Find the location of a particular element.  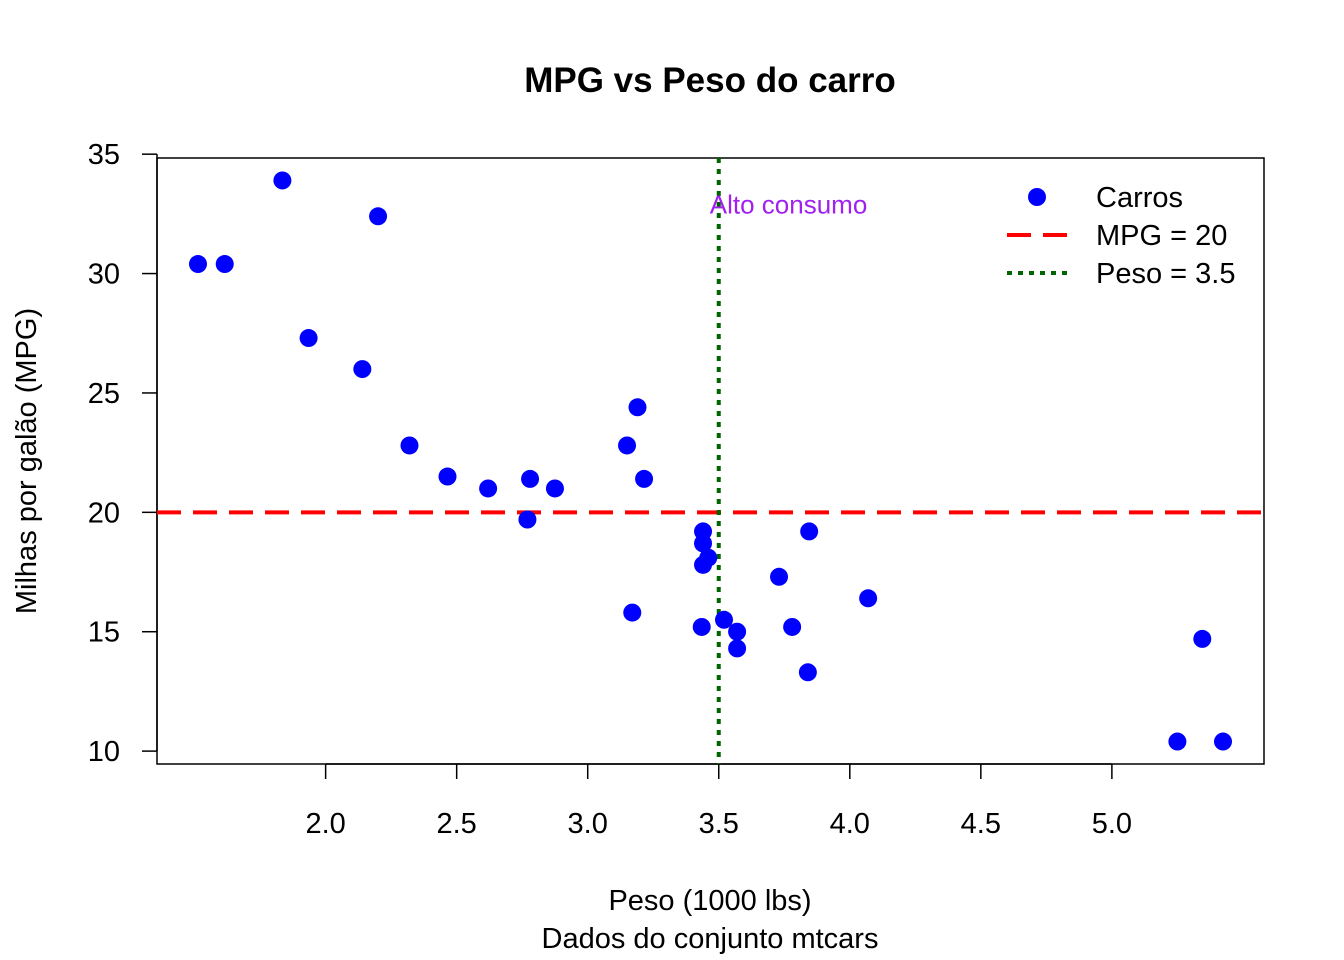

x-tick-label: 2.5 is located at coordinates (457, 824).